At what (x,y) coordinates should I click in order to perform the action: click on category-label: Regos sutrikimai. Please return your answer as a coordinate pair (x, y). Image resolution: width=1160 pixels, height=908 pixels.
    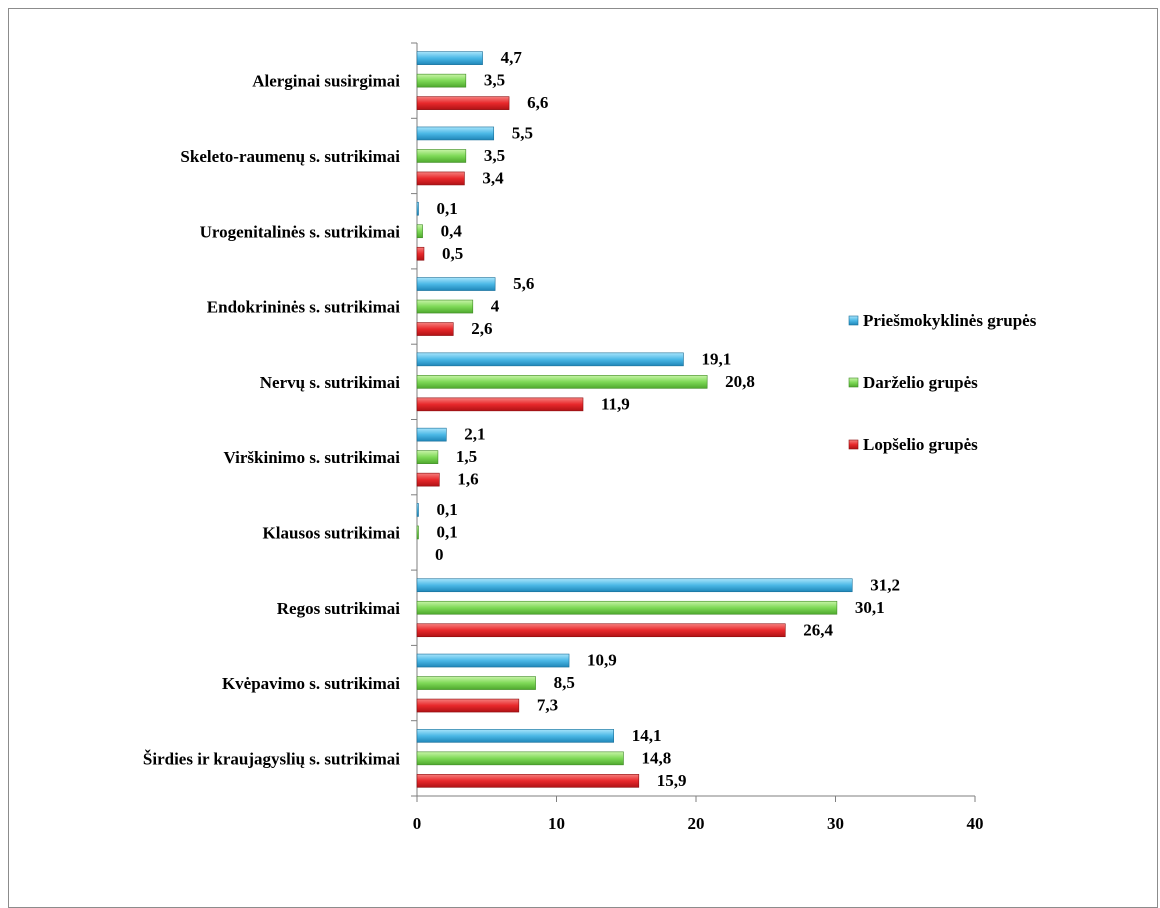
    Looking at the image, I should click on (339, 608).